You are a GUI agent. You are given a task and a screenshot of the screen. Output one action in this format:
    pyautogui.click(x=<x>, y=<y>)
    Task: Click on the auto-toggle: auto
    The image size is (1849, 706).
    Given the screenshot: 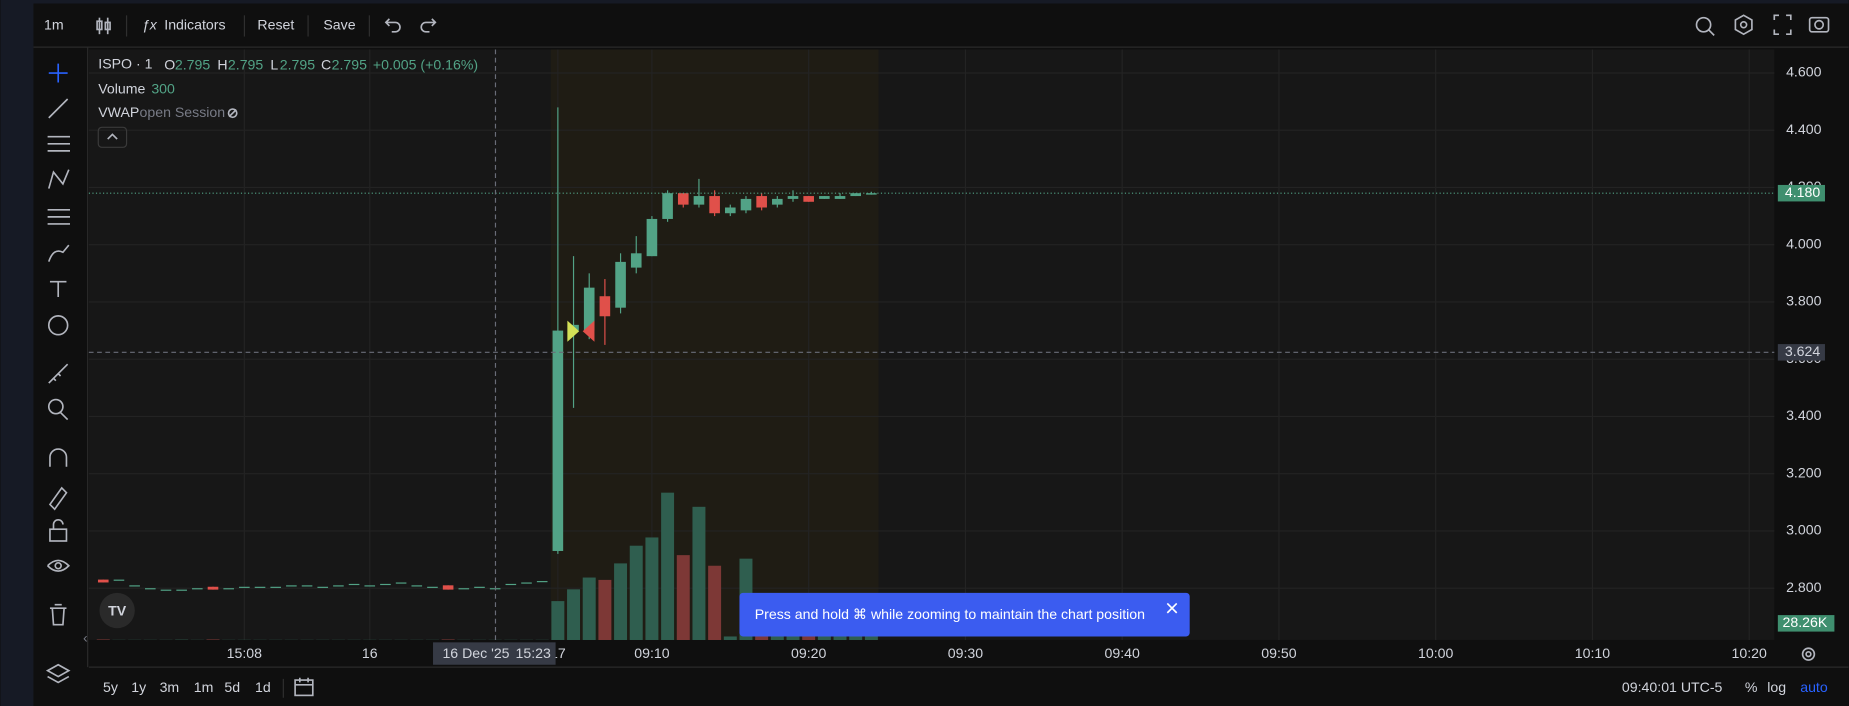 What is the action you would take?
    pyautogui.click(x=1814, y=687)
    